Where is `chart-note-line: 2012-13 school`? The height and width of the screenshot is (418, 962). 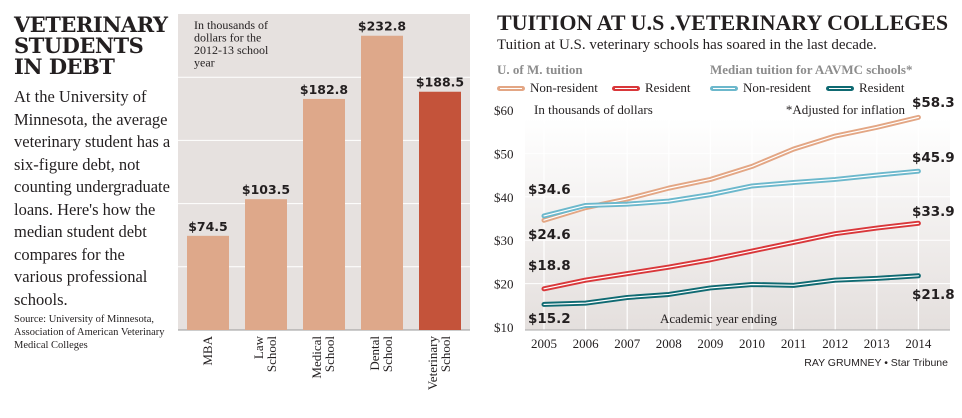
chart-note-line: 2012-13 school is located at coordinates (231, 50).